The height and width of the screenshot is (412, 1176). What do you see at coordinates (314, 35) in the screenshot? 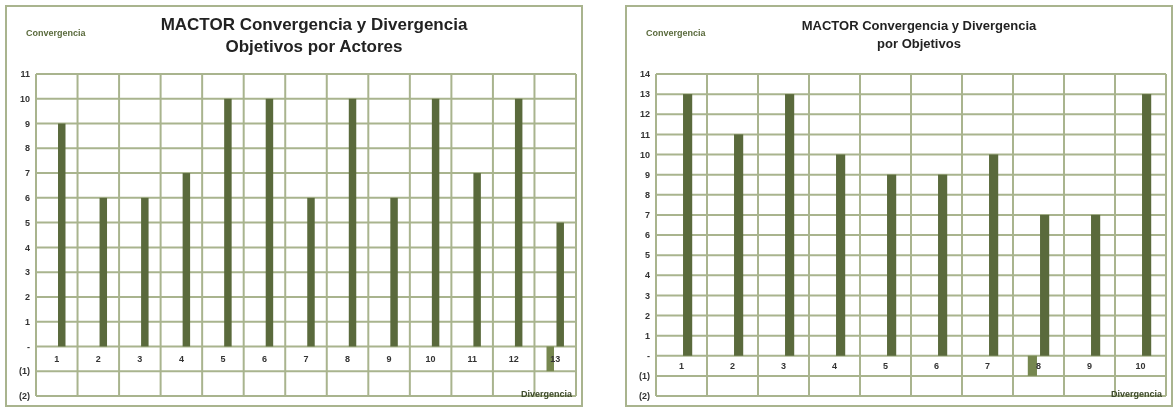
I see `chart-title: MACTOR Convergencia y Divergencia Objetivos por Actores` at bounding box center [314, 35].